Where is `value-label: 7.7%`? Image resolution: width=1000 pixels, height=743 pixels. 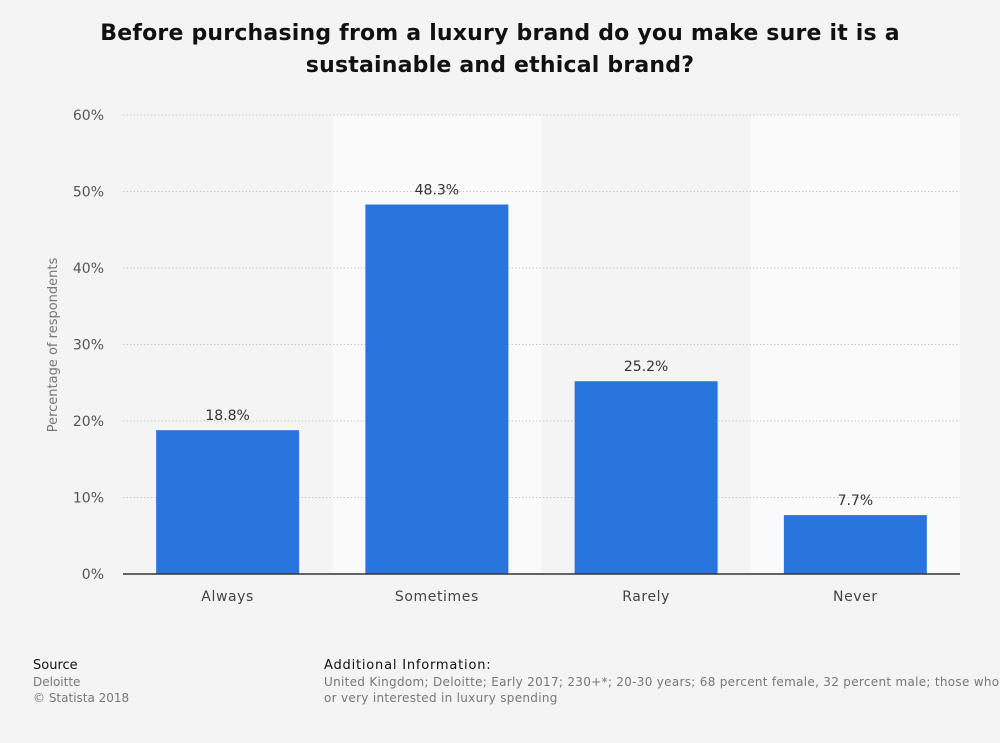 value-label: 7.7% is located at coordinates (856, 501).